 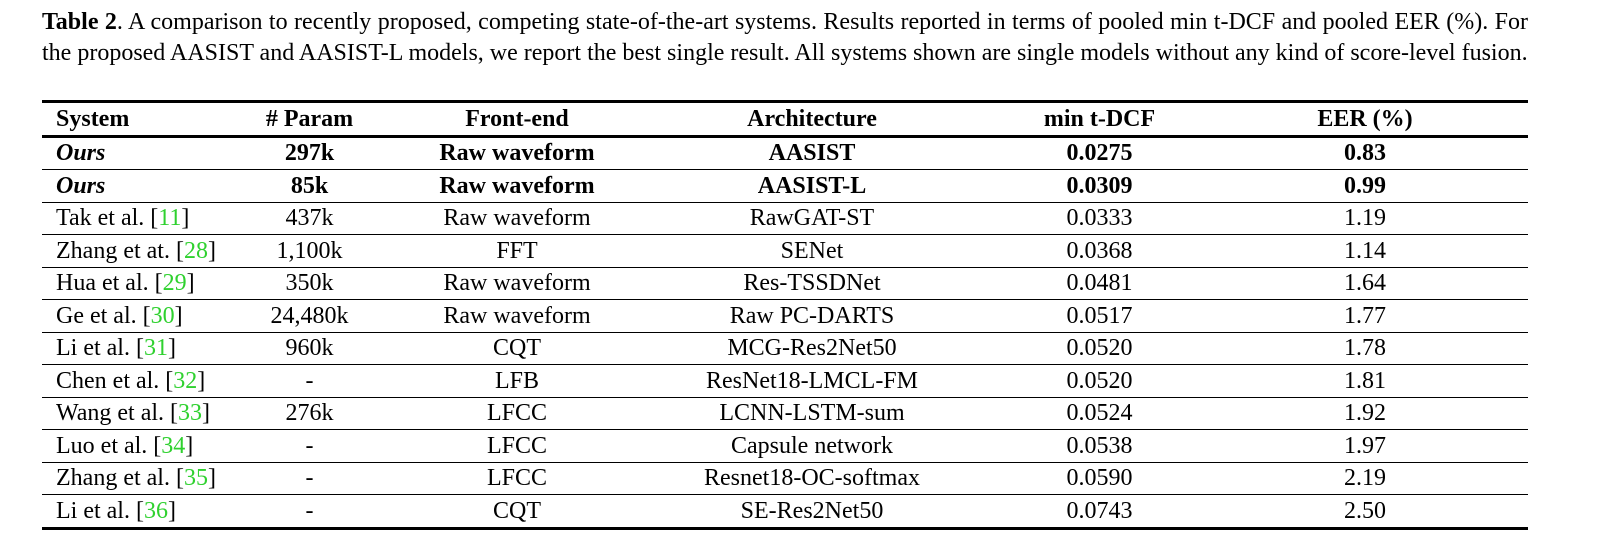 What do you see at coordinates (516, 380) in the screenshot?
I see `cell-frontend: LFB` at bounding box center [516, 380].